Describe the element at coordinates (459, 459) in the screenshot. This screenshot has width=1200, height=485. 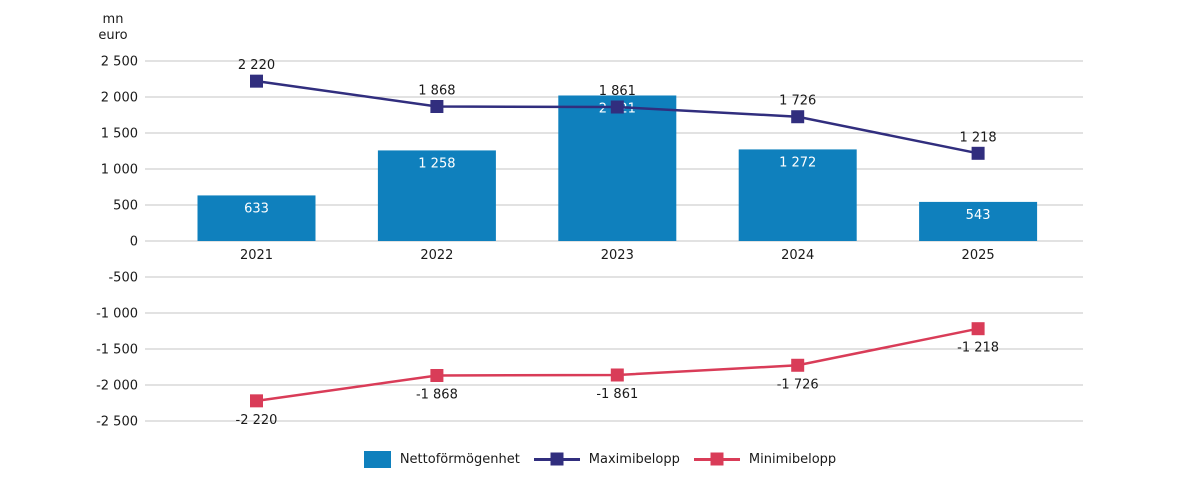
I see `legend-label-nettoformogenhet: Nettoförmögenhet` at that location.